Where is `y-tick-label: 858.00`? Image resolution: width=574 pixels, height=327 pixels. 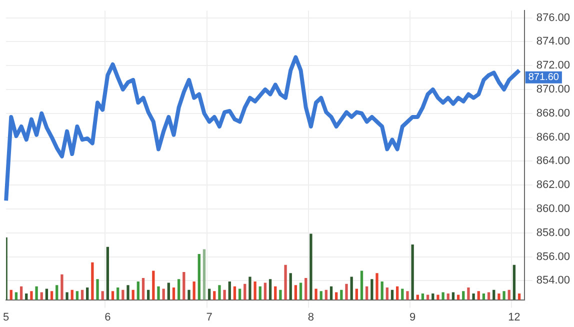
y-tick-label: 858.00 is located at coordinates (553, 232).